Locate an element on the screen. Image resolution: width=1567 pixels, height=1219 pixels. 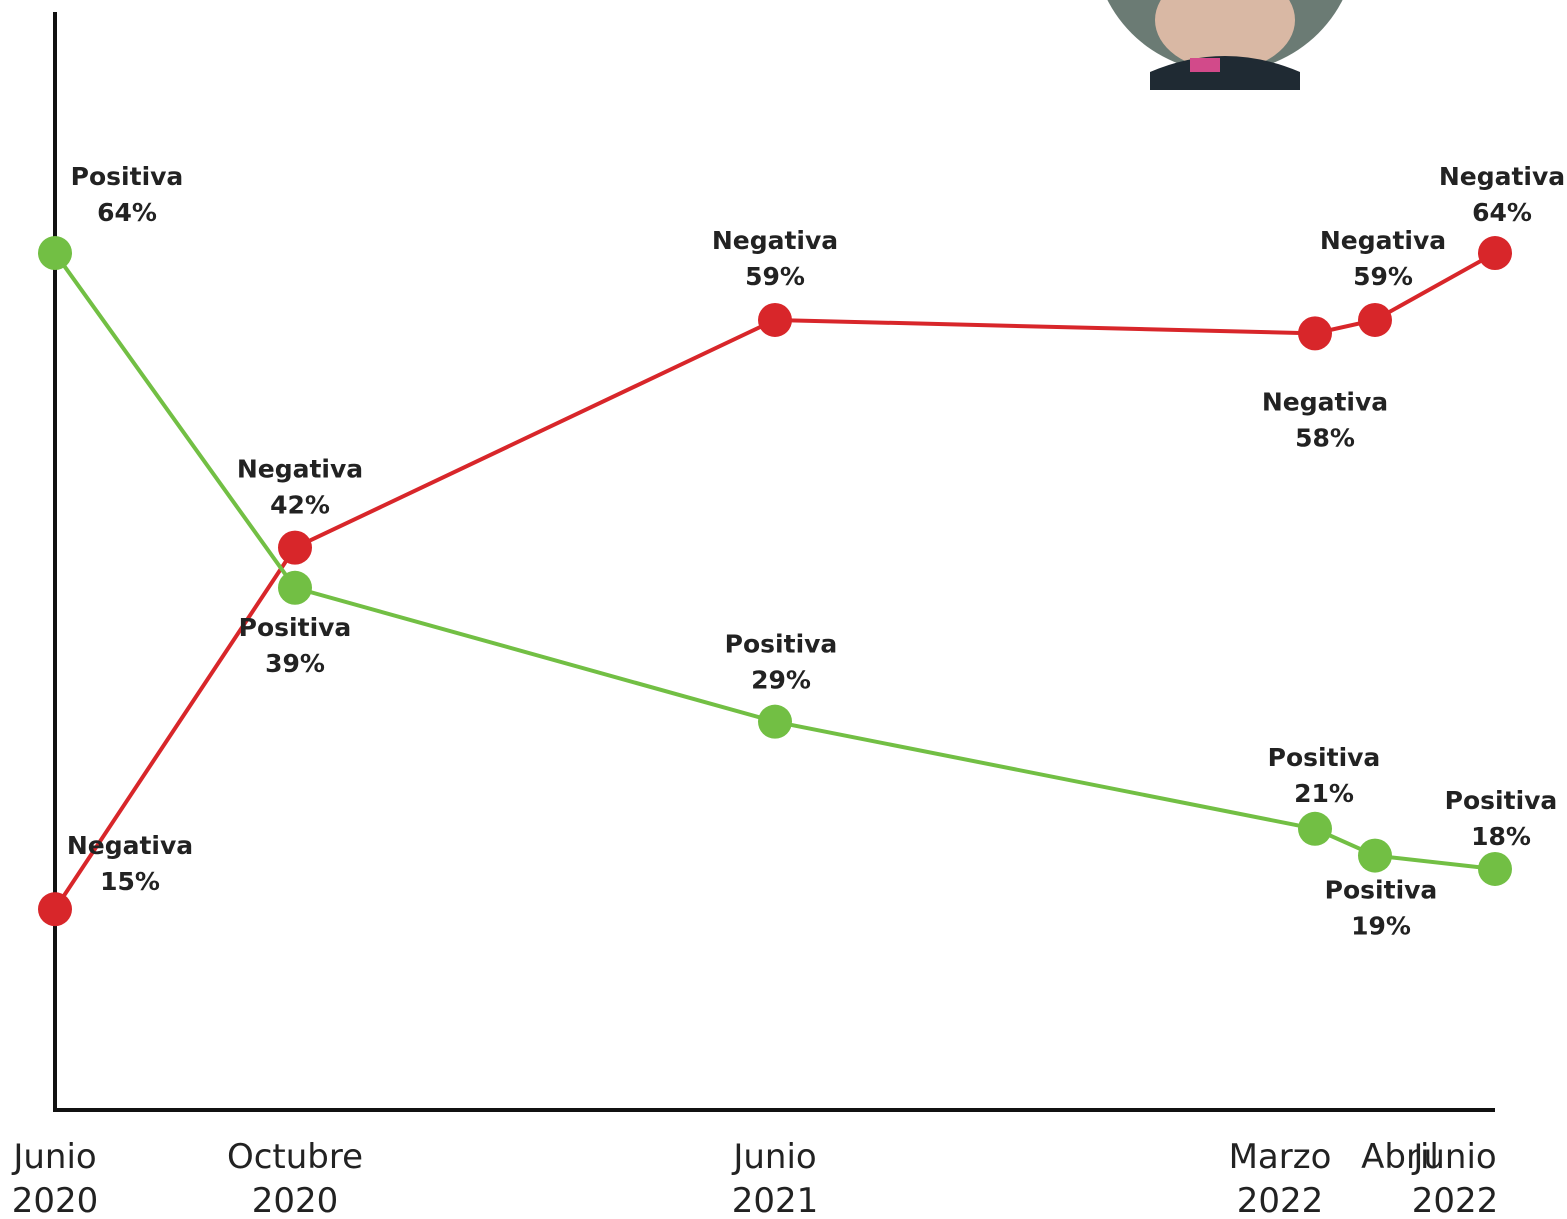
data-label: 42% is located at coordinates (300, 505).